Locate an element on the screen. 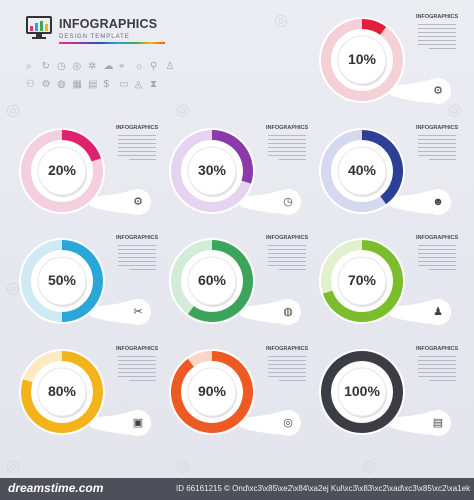 The image size is (474, 500). report-icon: ▤ is located at coordinates (438, 423).